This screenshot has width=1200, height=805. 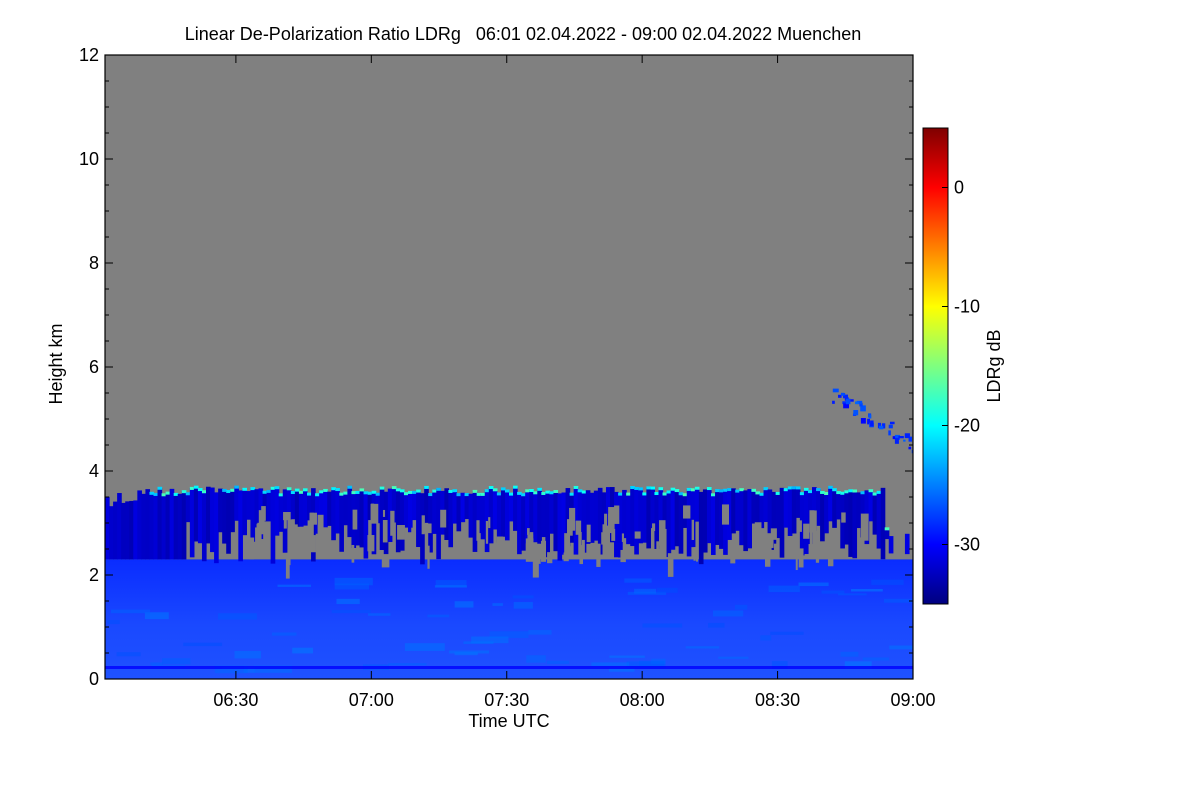 What do you see at coordinates (94, 679) in the screenshot?
I see `y-tick-label: 0` at bounding box center [94, 679].